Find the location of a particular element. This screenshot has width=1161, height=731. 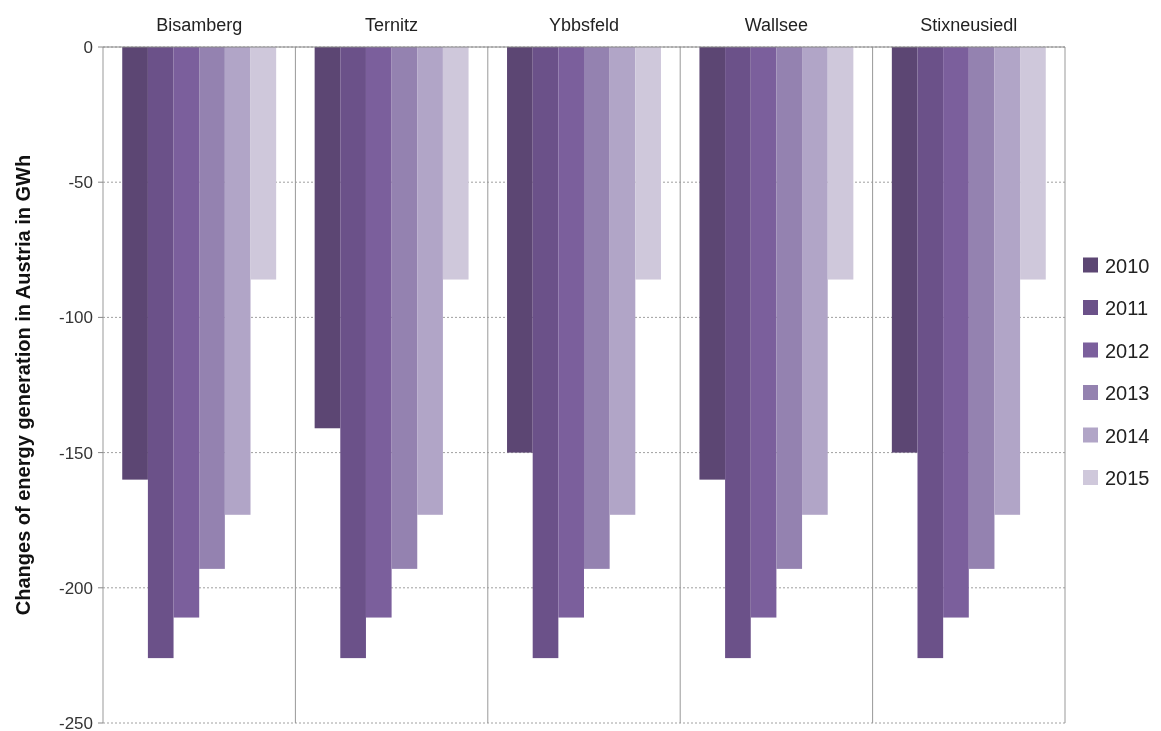

y-tick-label: -250 is located at coordinates (75, 722).